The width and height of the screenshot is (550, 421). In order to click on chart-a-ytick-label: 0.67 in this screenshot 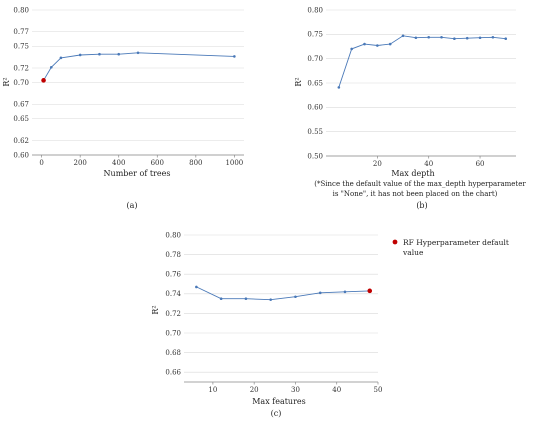, I will do `click(21, 105)`.